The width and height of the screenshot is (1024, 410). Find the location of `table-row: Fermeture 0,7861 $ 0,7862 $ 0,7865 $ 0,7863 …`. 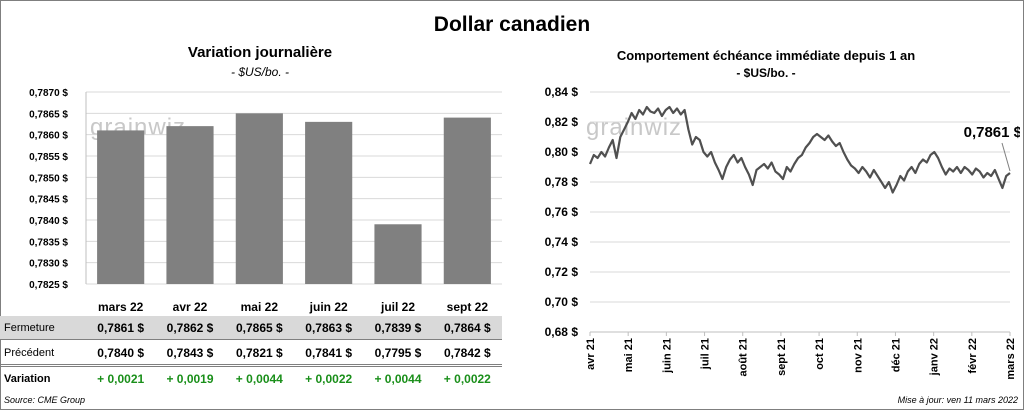

table-row: Fermeture 0,7861 $ 0,7862 $ 0,7865 $ 0,7863 … is located at coordinates (251, 328).